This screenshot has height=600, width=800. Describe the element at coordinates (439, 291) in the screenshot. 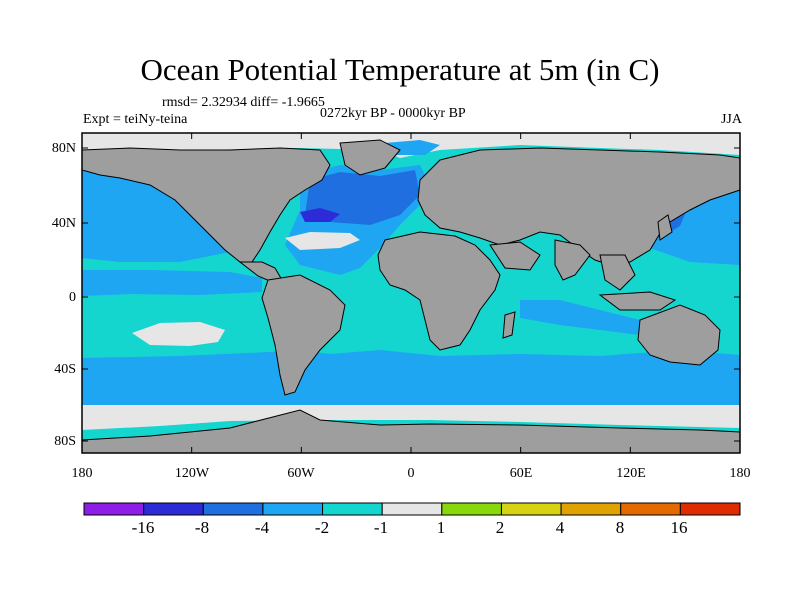

I see `africa` at that location.